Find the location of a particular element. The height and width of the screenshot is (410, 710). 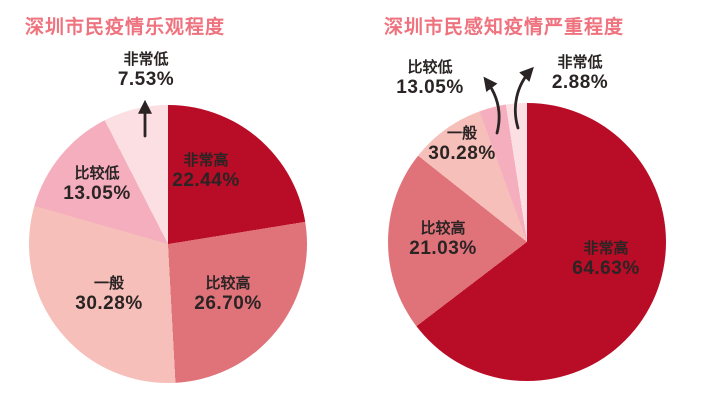

slice-label-very-low: 非常低 7.53% is located at coordinates (146, 70).